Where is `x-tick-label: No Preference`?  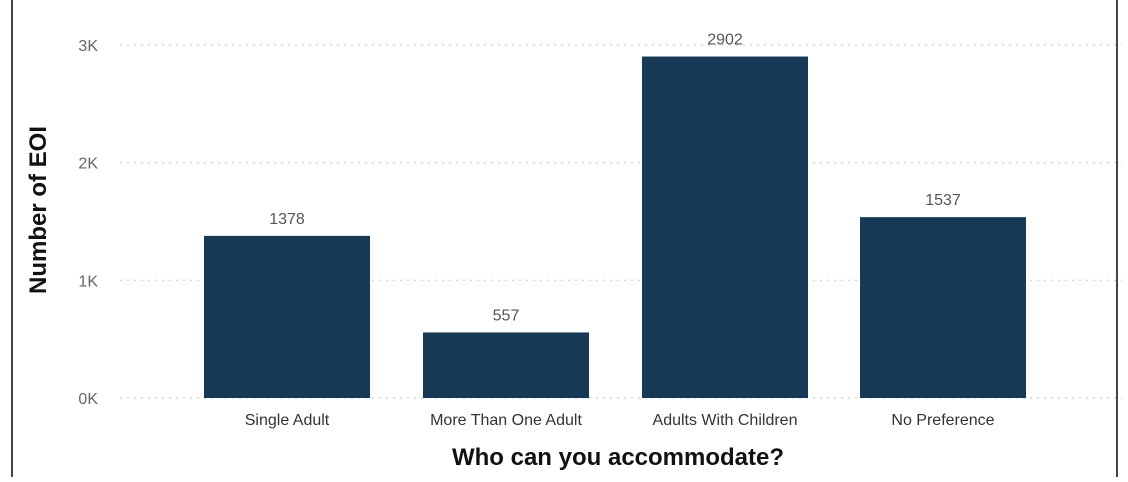
x-tick-label: No Preference is located at coordinates (942, 420).